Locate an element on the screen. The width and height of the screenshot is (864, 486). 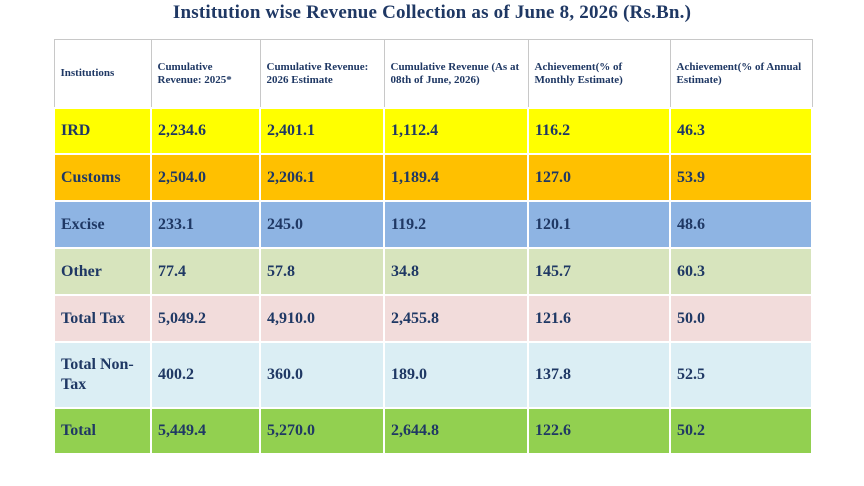
cell-estimate-2026: 2,401.1 is located at coordinates (322, 131).